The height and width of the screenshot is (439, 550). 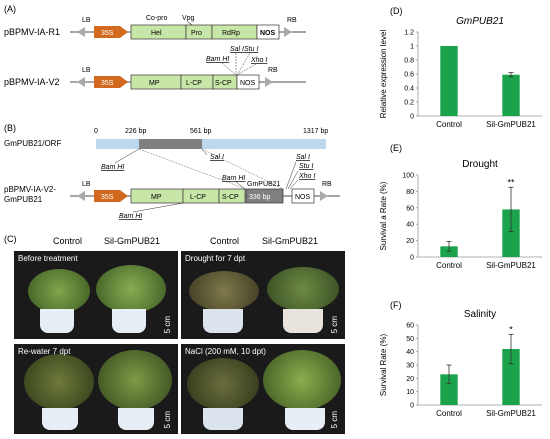 What do you see at coordinates (306, 176) in the screenshot?
I see `c3-site-xho-i: Xho I` at bounding box center [306, 176].